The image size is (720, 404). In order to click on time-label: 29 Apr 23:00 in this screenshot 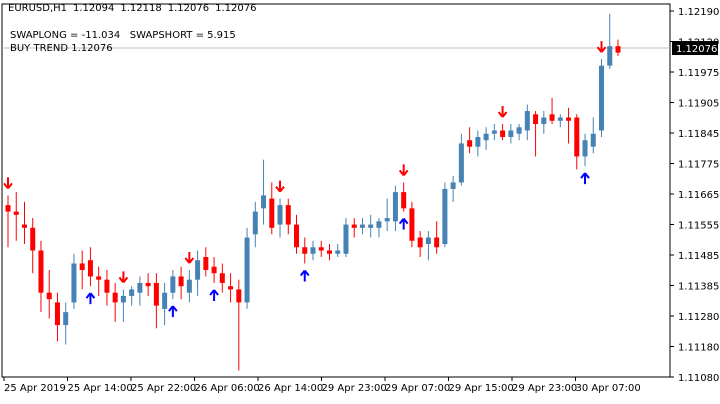, I will do `click(544, 388)`.